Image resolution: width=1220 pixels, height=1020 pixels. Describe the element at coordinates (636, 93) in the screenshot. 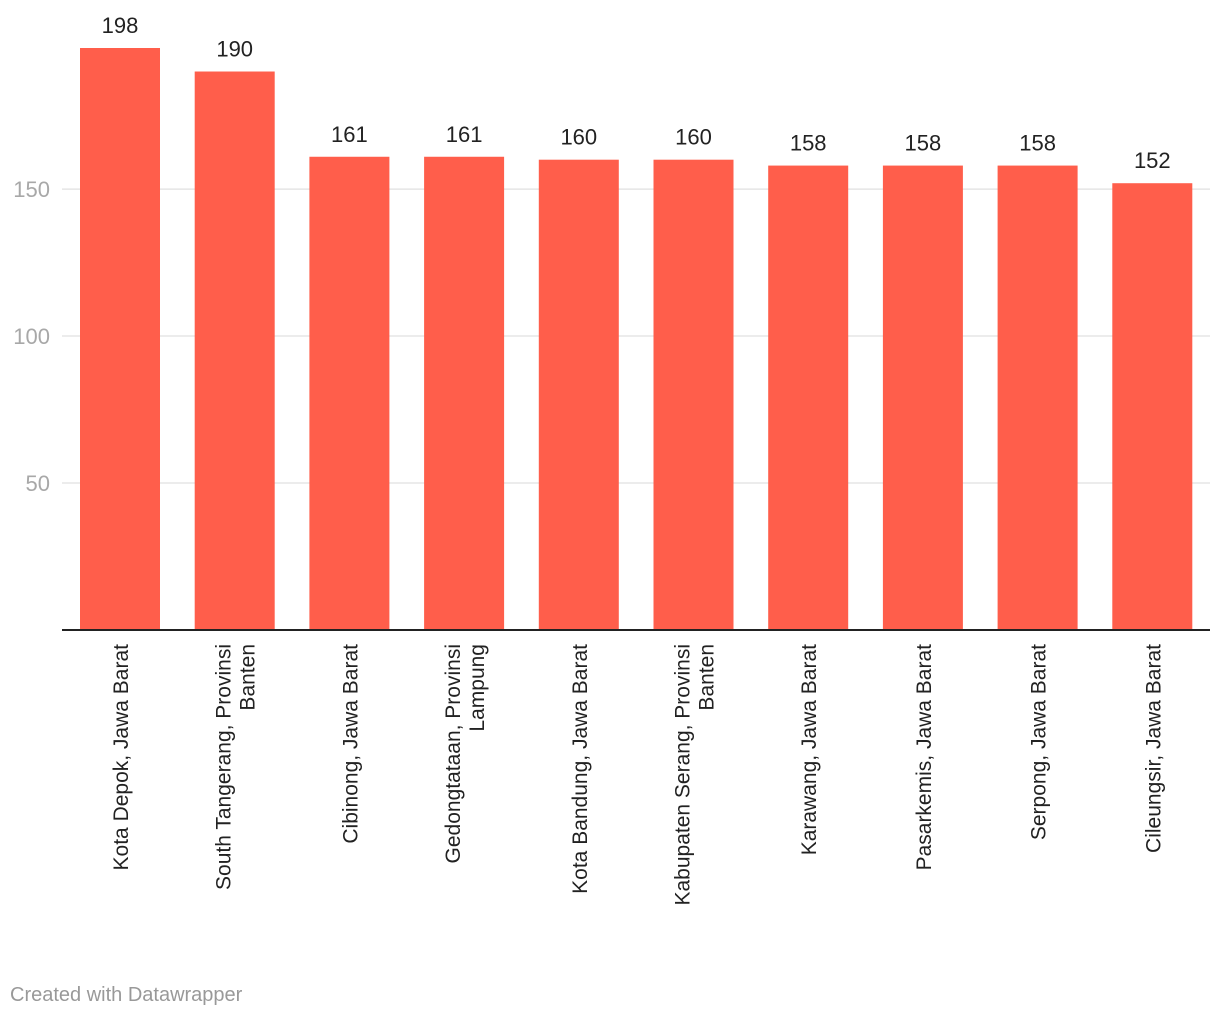

I see `value-labels: 198 190 161 161 160 160 158 158 158 152` at that location.